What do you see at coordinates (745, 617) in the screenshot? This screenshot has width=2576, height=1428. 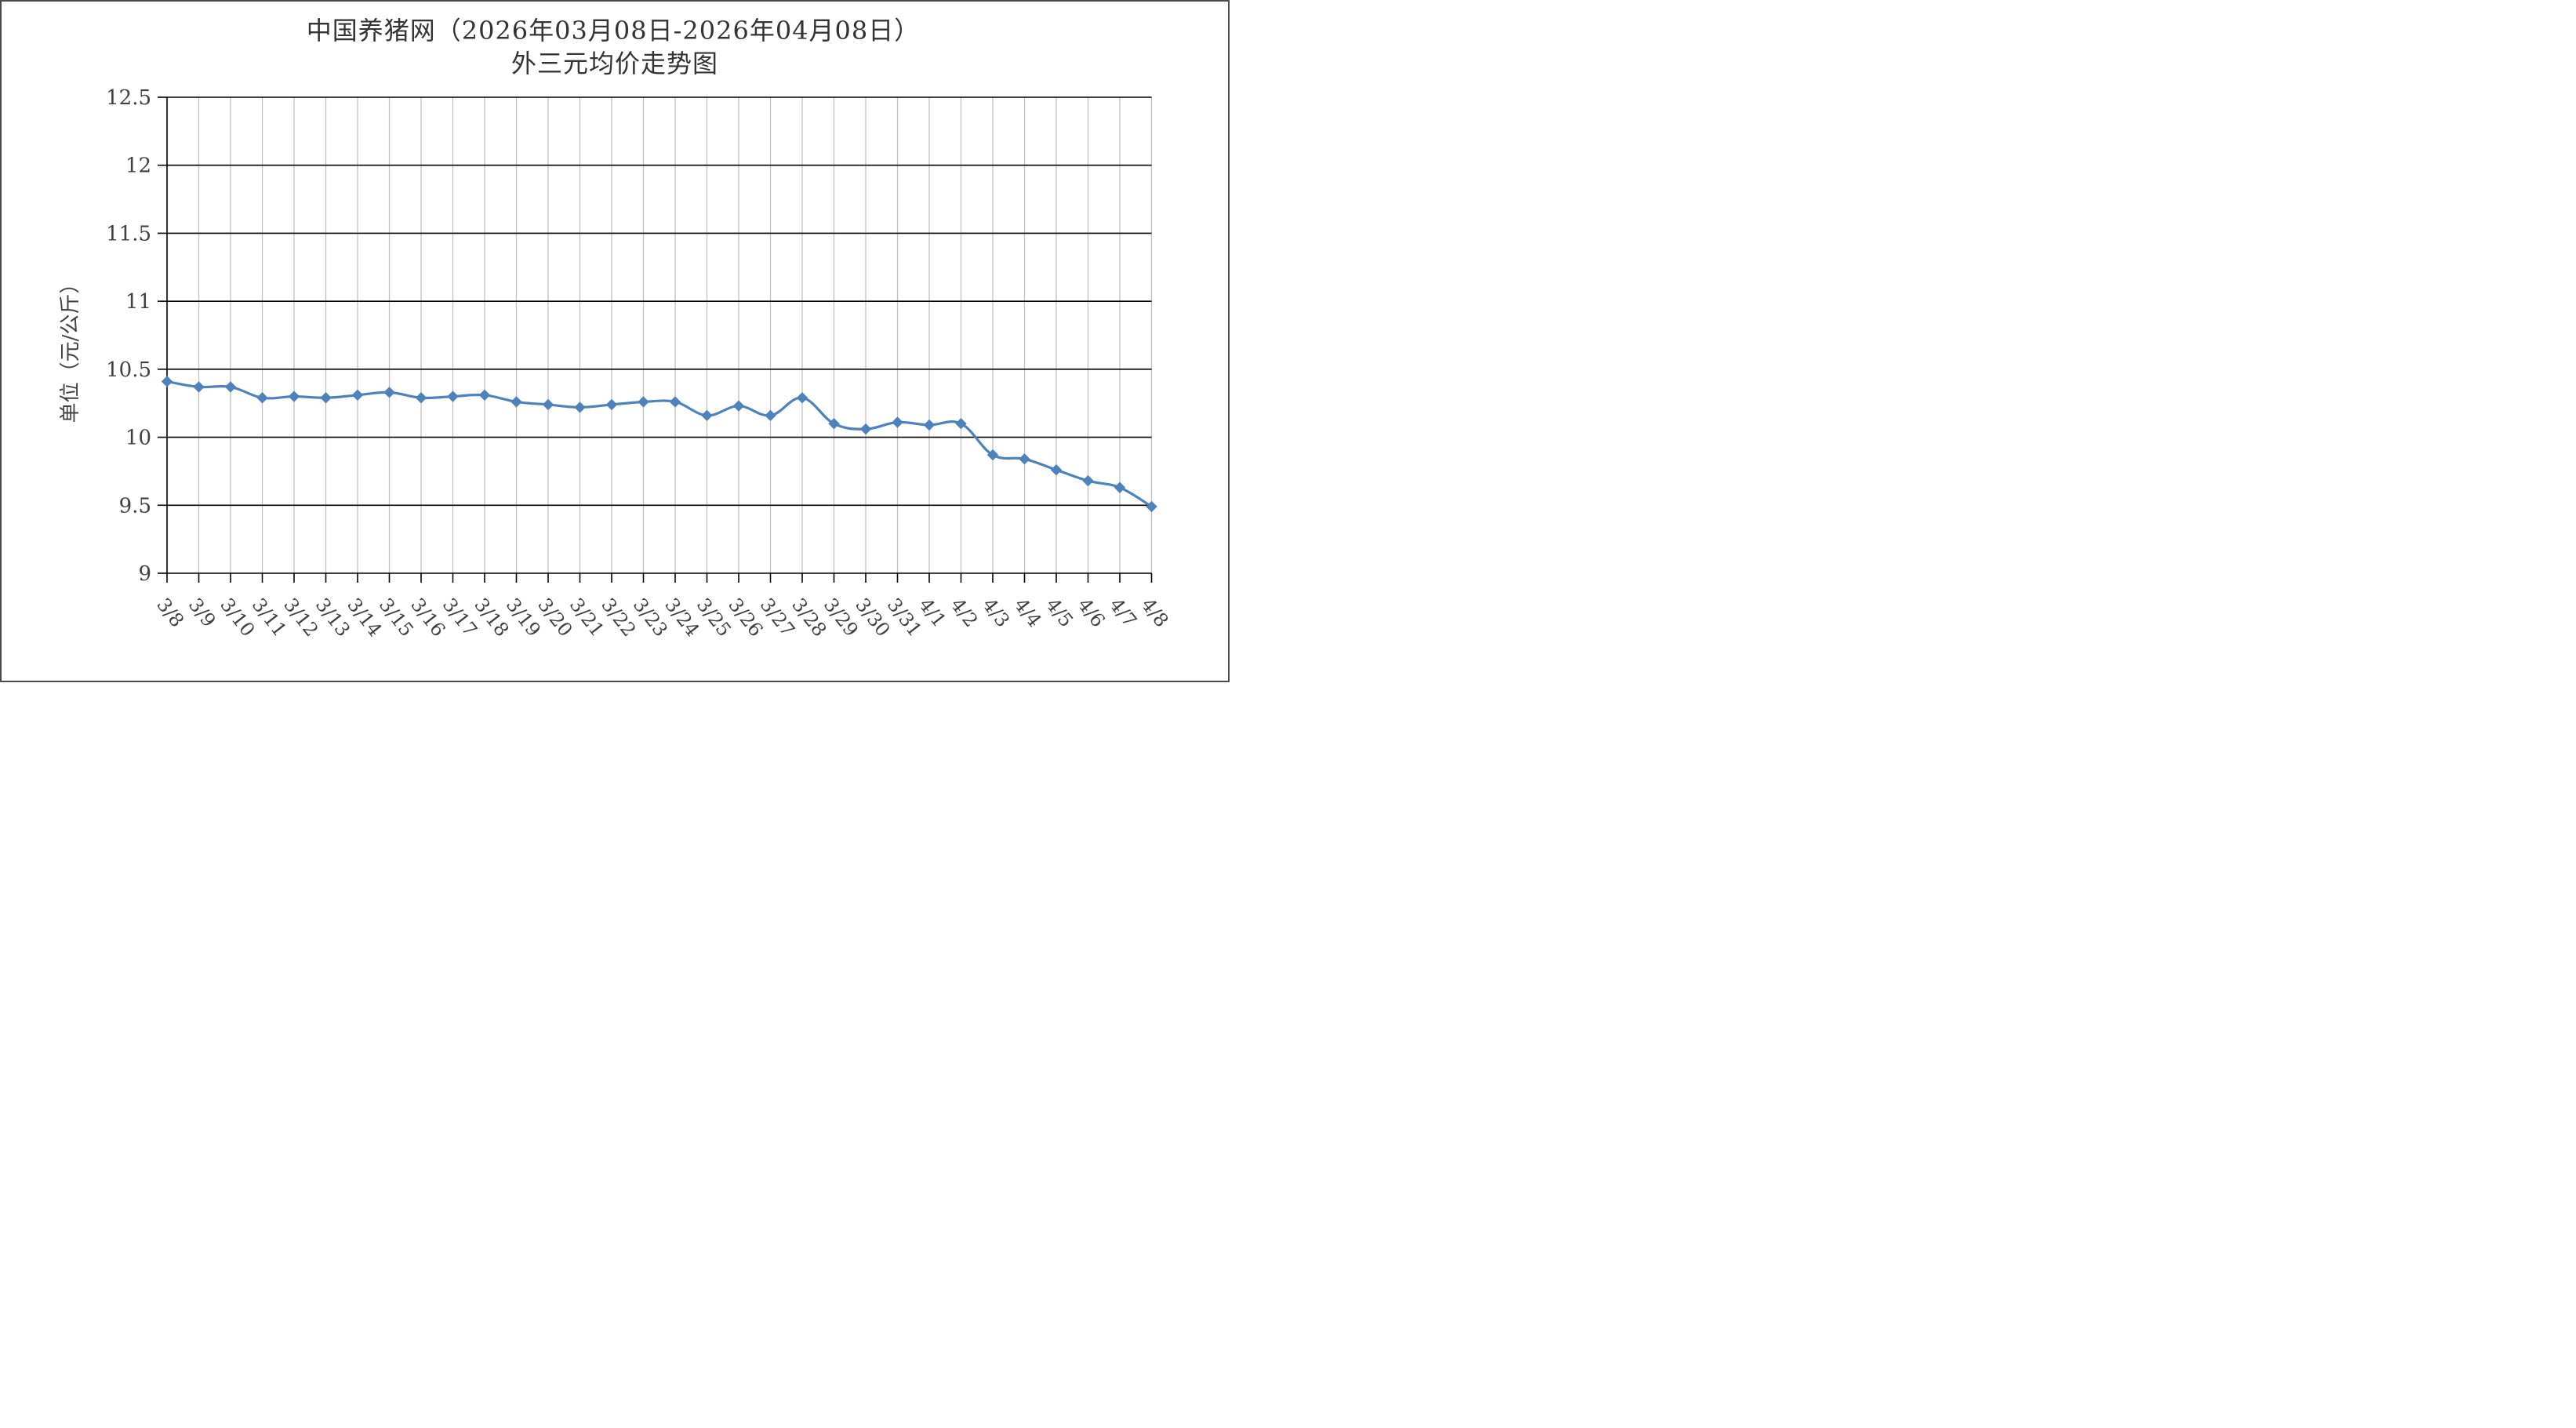 I see `x-tick-label: 3/26` at bounding box center [745, 617].